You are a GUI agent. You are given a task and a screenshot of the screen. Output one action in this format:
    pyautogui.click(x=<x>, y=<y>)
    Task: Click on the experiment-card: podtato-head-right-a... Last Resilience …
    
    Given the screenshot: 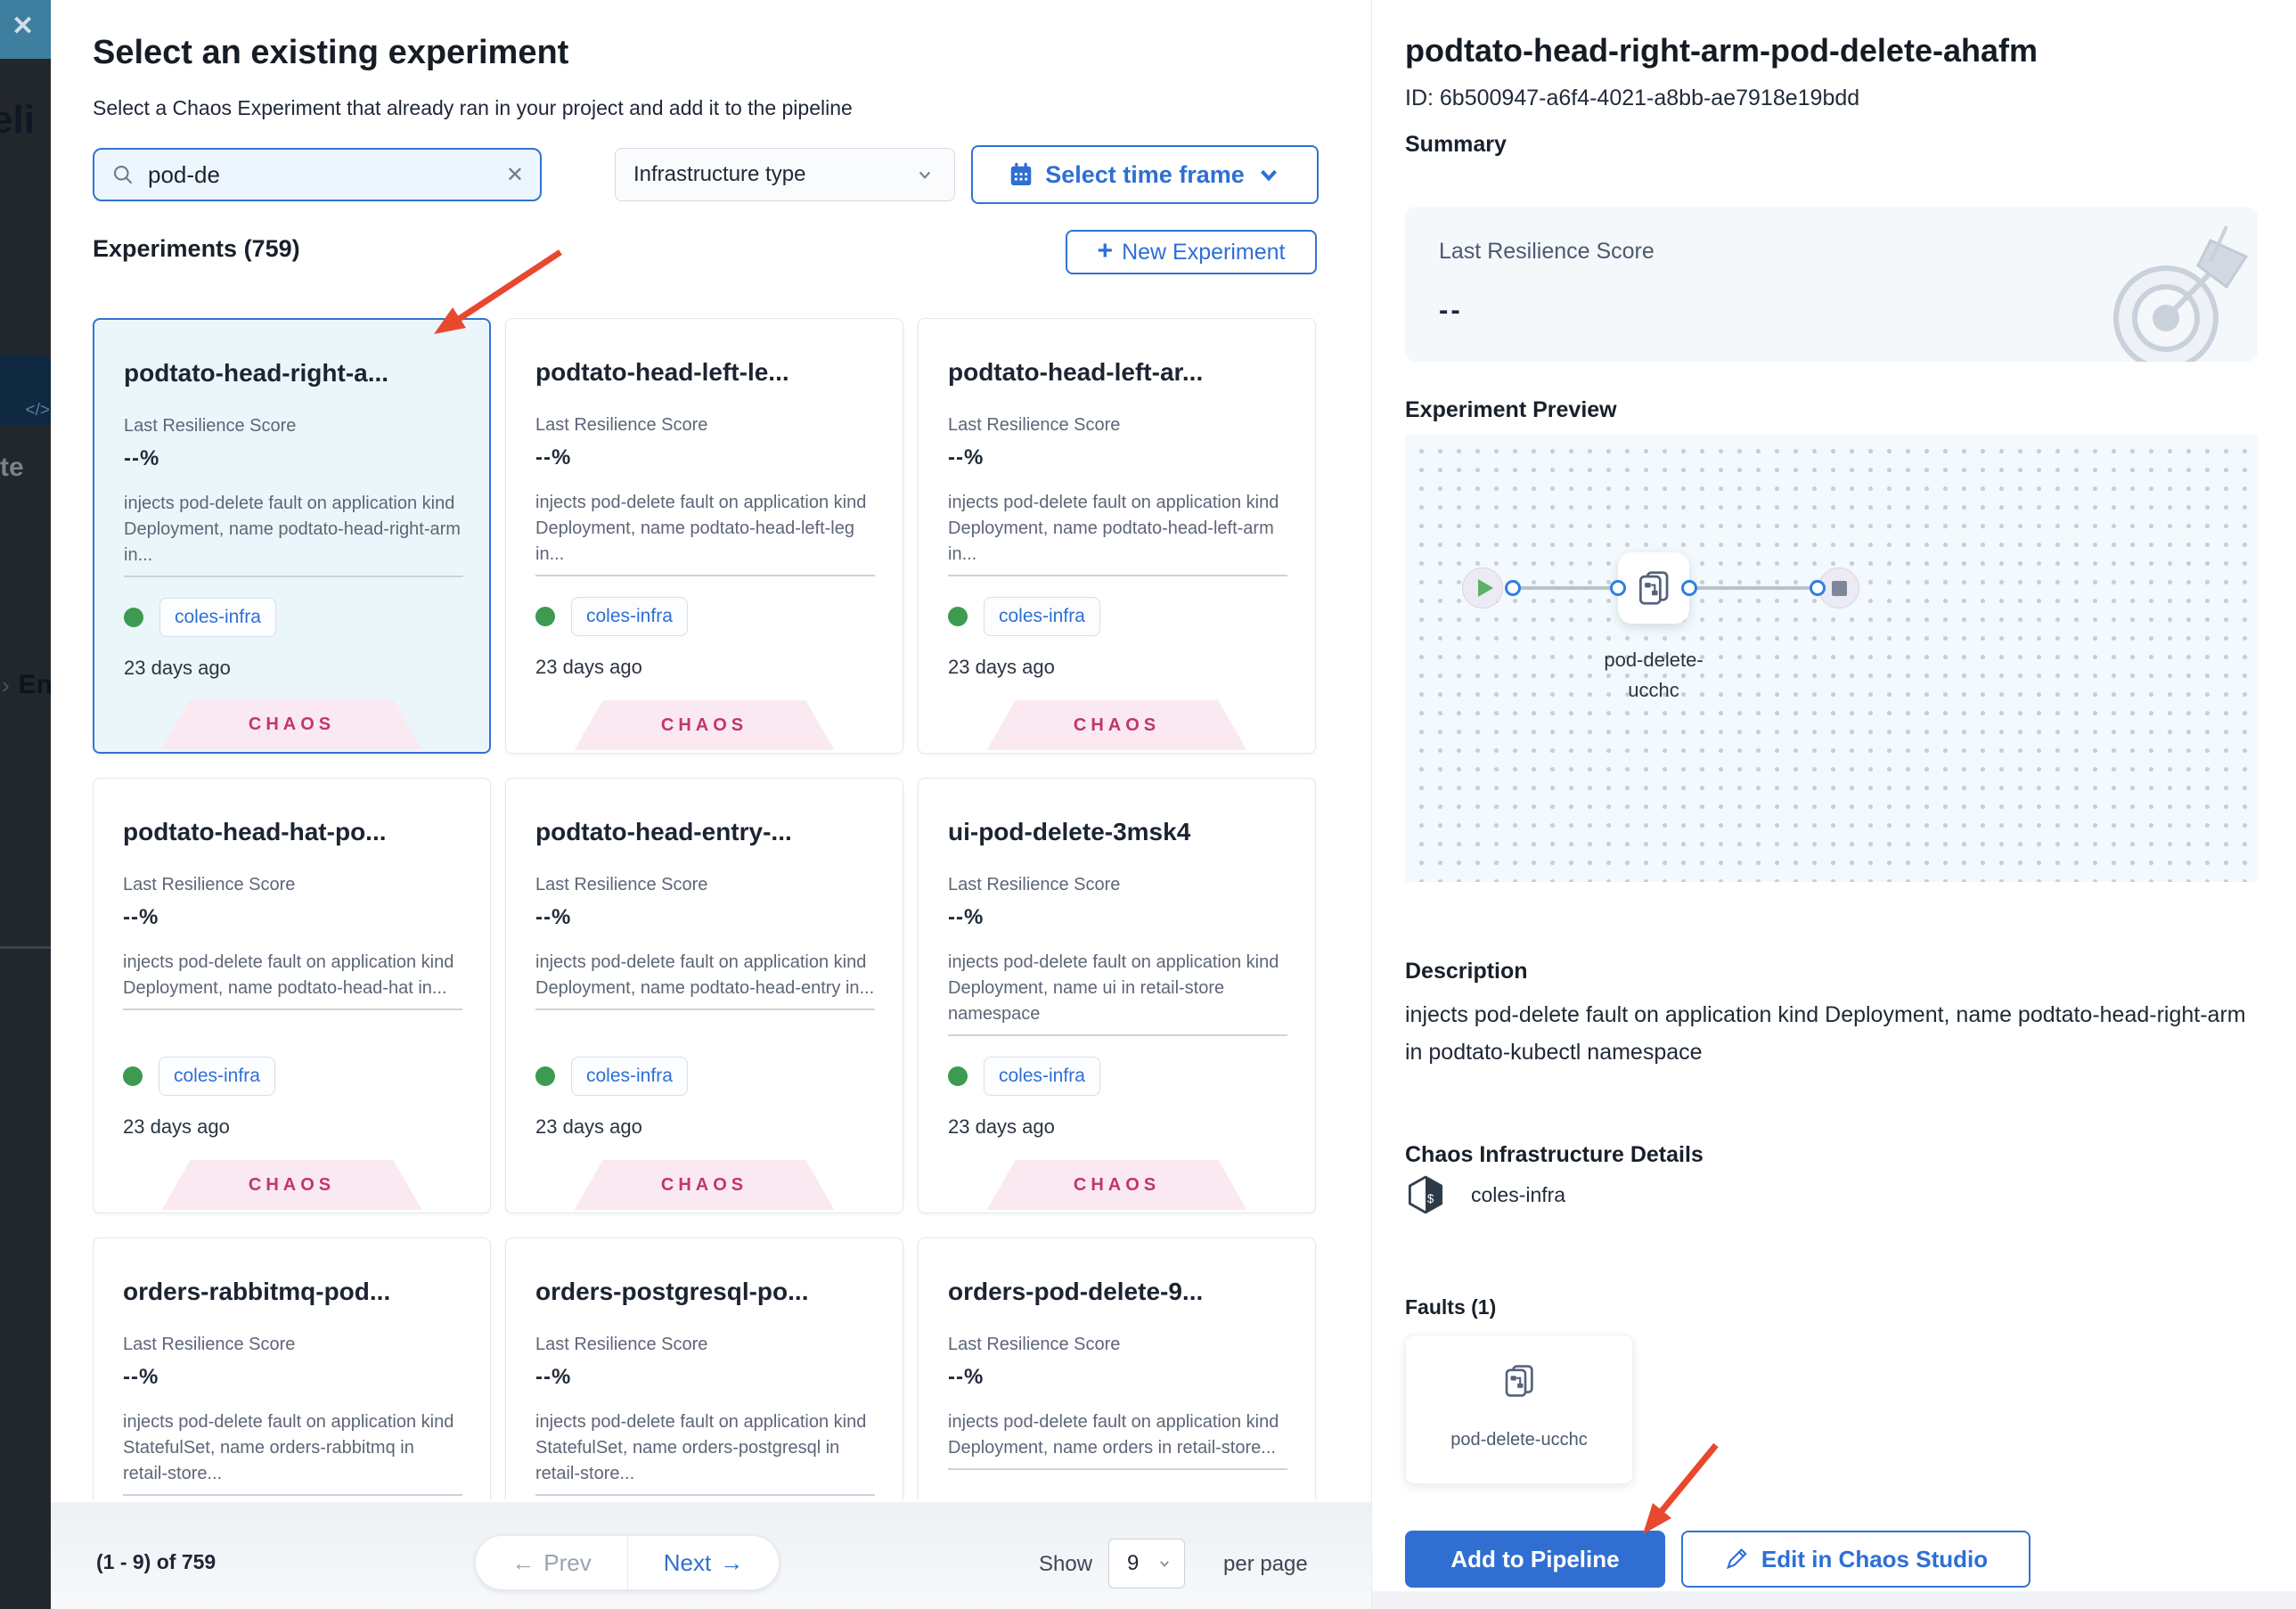 What is the action you would take?
    pyautogui.click(x=292, y=536)
    